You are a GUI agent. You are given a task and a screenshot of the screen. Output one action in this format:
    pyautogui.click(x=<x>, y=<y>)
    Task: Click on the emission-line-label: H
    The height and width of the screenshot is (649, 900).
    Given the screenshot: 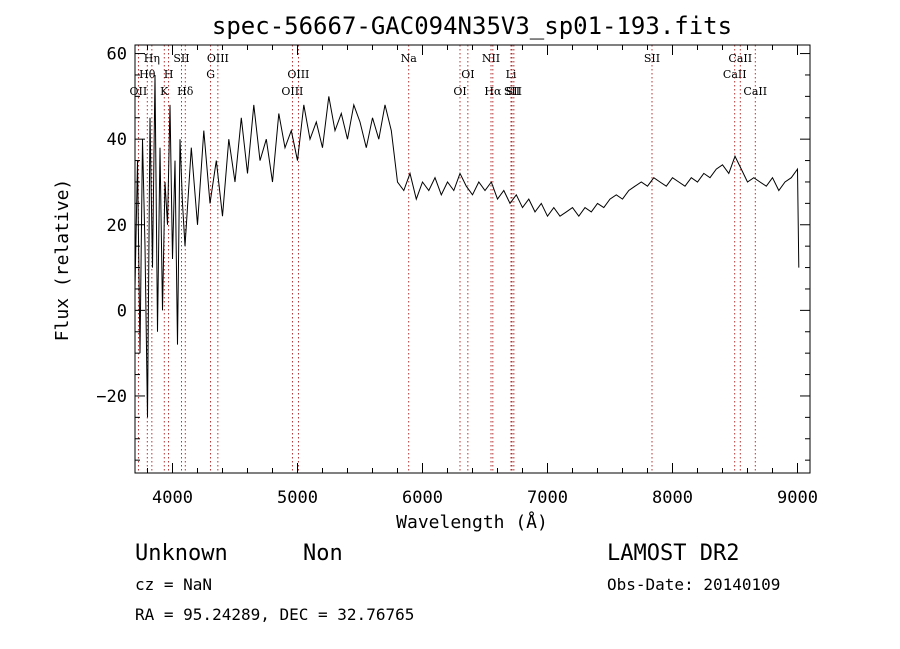 What is the action you would take?
    pyautogui.click(x=169, y=74)
    